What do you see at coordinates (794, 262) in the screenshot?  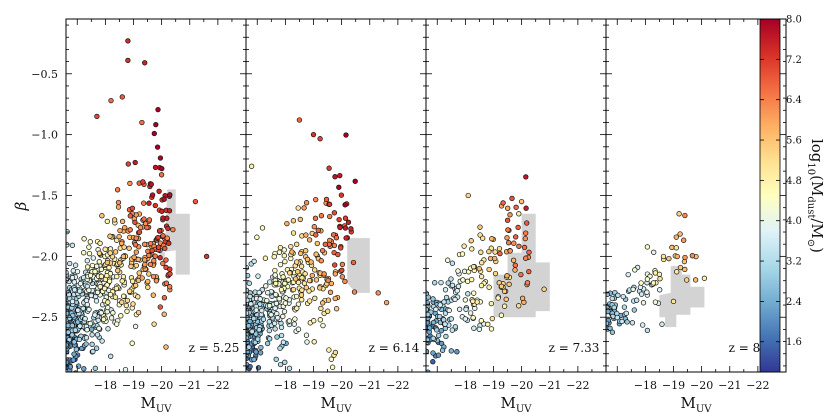 I see `colorbar-tick-label: 3.2` at bounding box center [794, 262].